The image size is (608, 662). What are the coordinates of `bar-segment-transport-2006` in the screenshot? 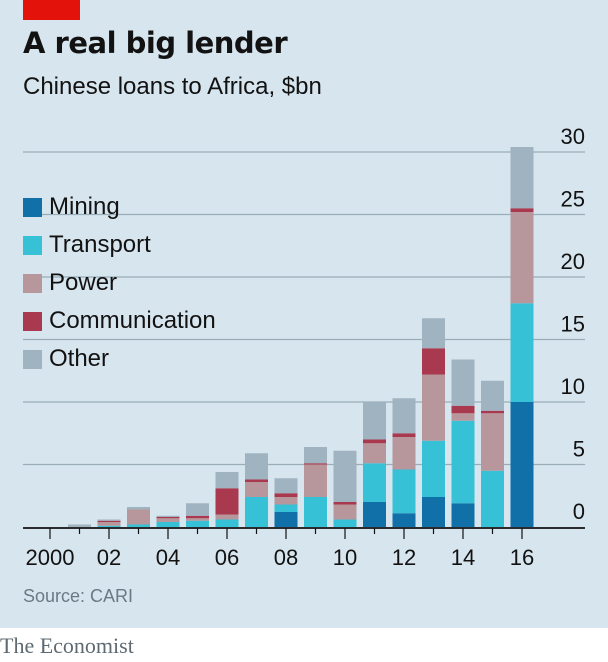 It's located at (227, 523).